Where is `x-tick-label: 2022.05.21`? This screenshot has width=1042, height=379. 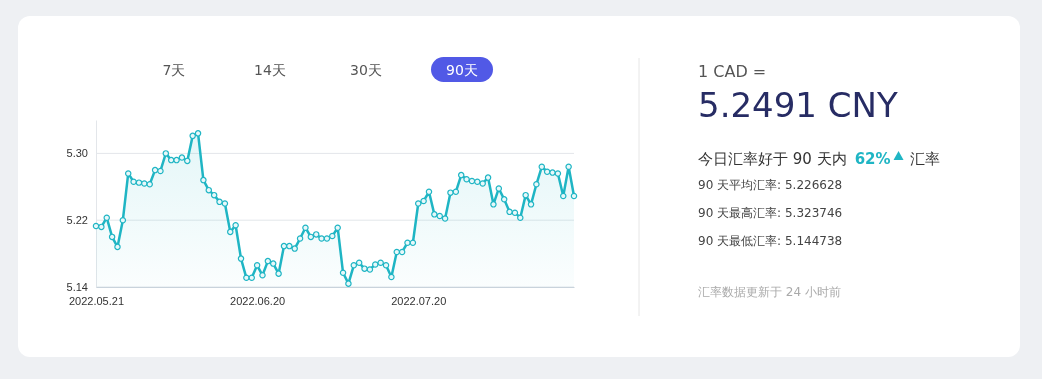 x-tick-label: 2022.05.21 is located at coordinates (96, 300).